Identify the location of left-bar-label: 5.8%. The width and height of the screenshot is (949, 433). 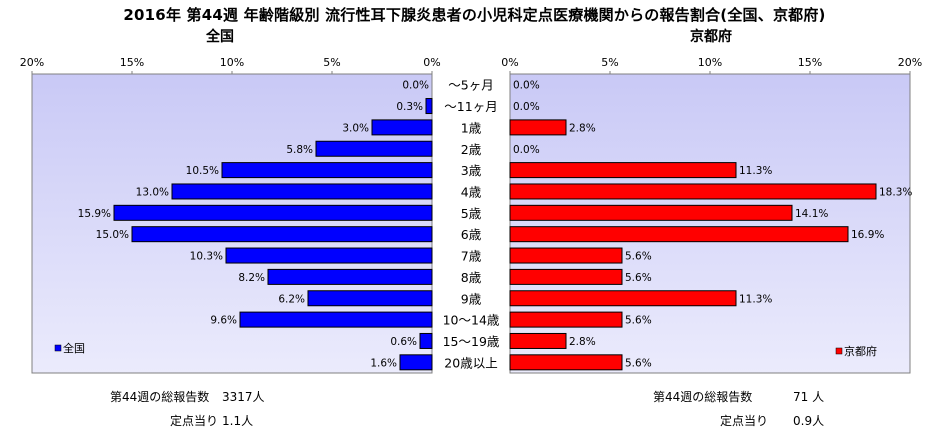
(299, 150).